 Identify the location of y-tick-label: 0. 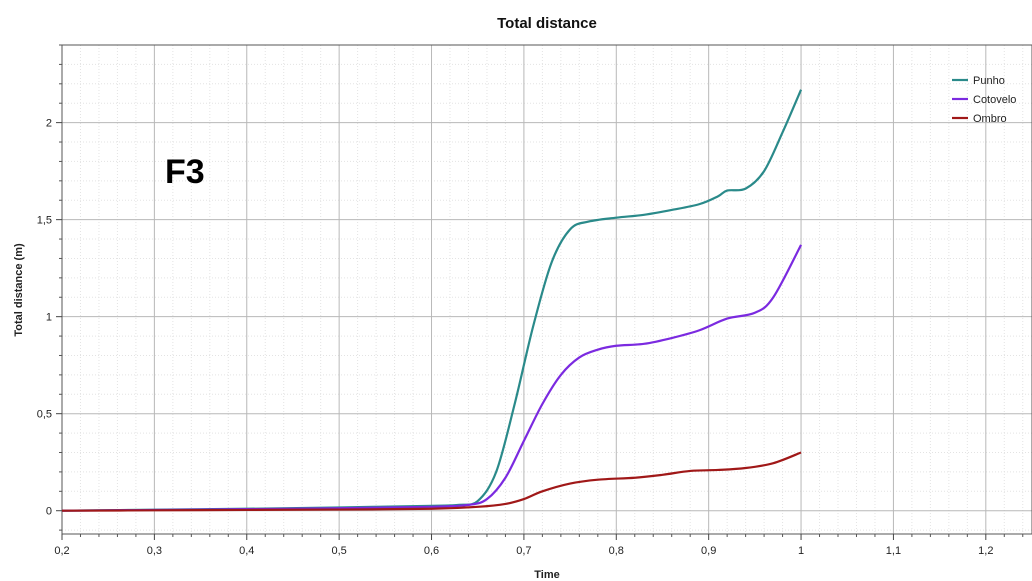
(49, 512).